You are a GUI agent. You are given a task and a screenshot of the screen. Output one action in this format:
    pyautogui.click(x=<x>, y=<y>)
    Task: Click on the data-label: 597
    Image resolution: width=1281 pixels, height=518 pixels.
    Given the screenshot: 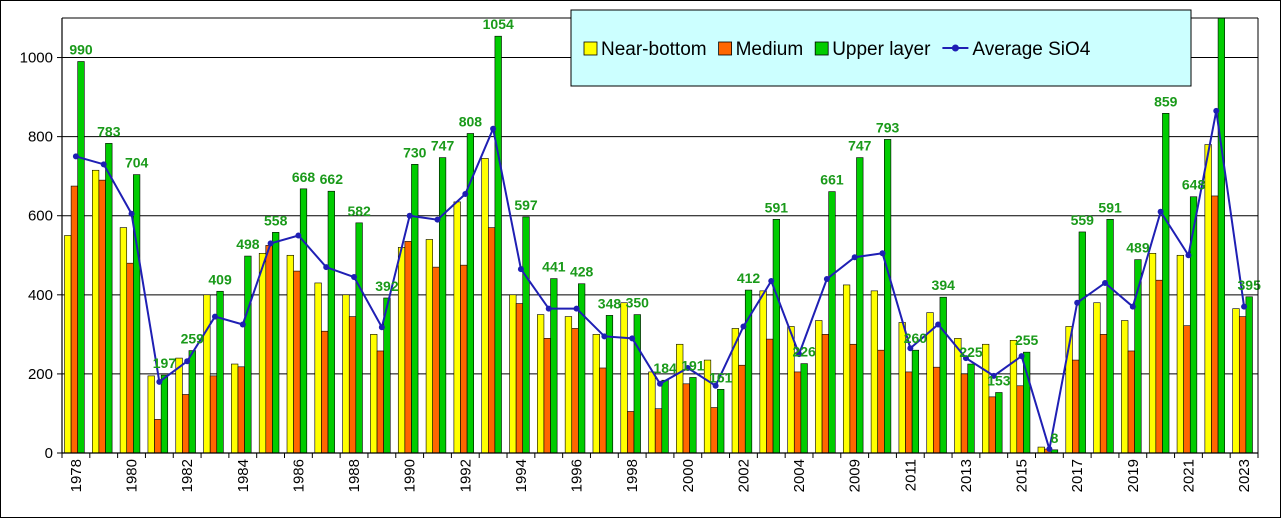 What is the action you would take?
    pyautogui.click(x=526, y=205)
    